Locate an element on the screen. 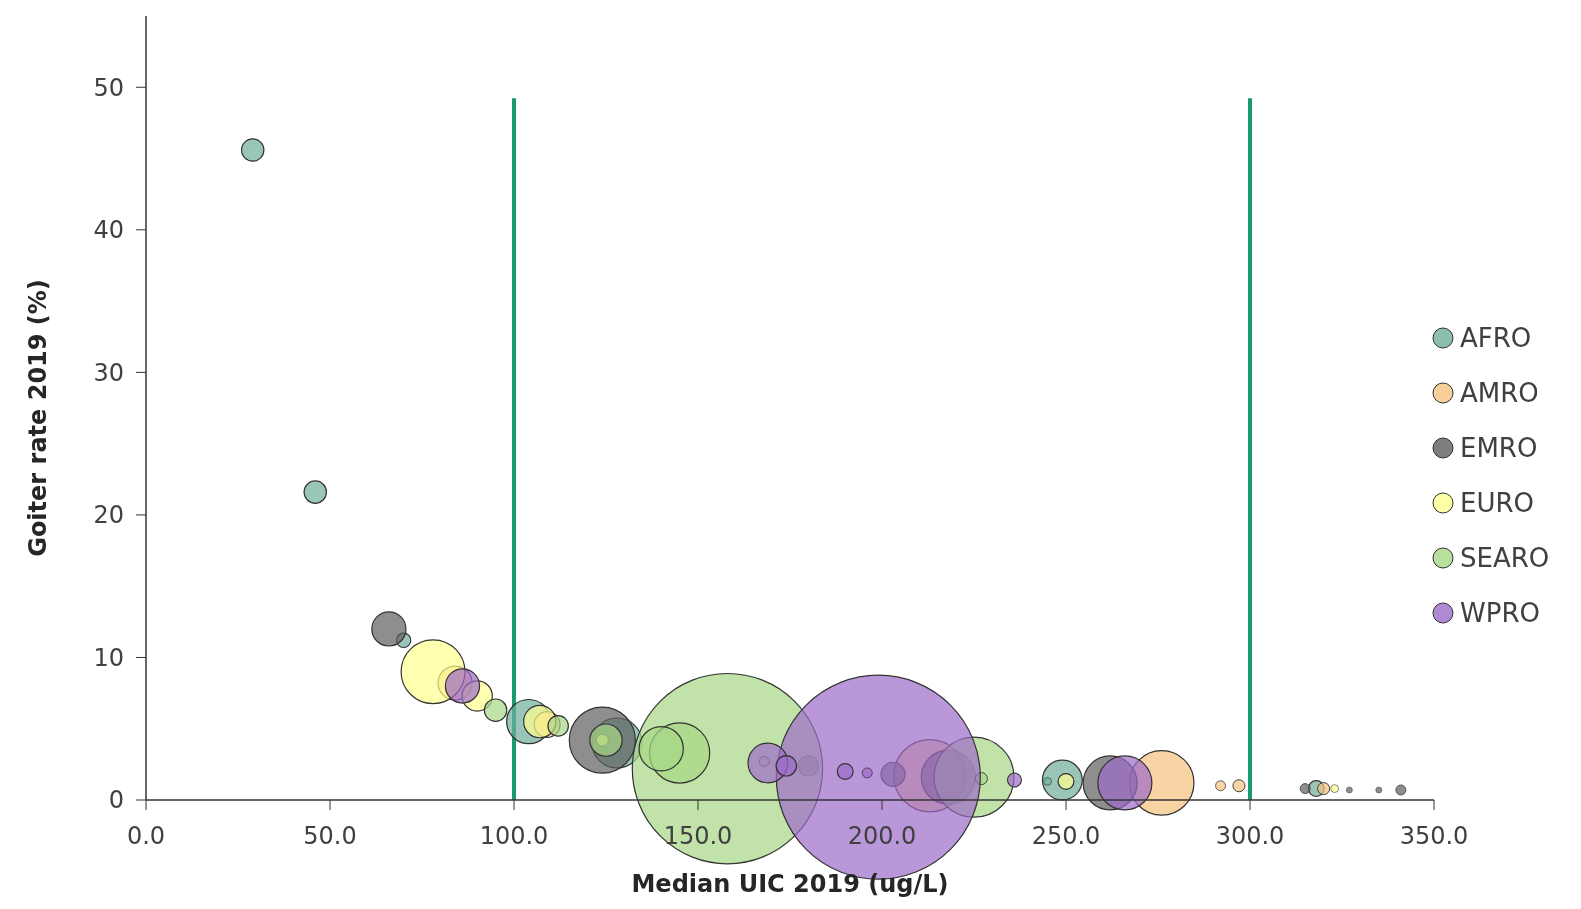 The width and height of the screenshot is (1581, 909). x-tick-label: 200.0 is located at coordinates (882, 836).